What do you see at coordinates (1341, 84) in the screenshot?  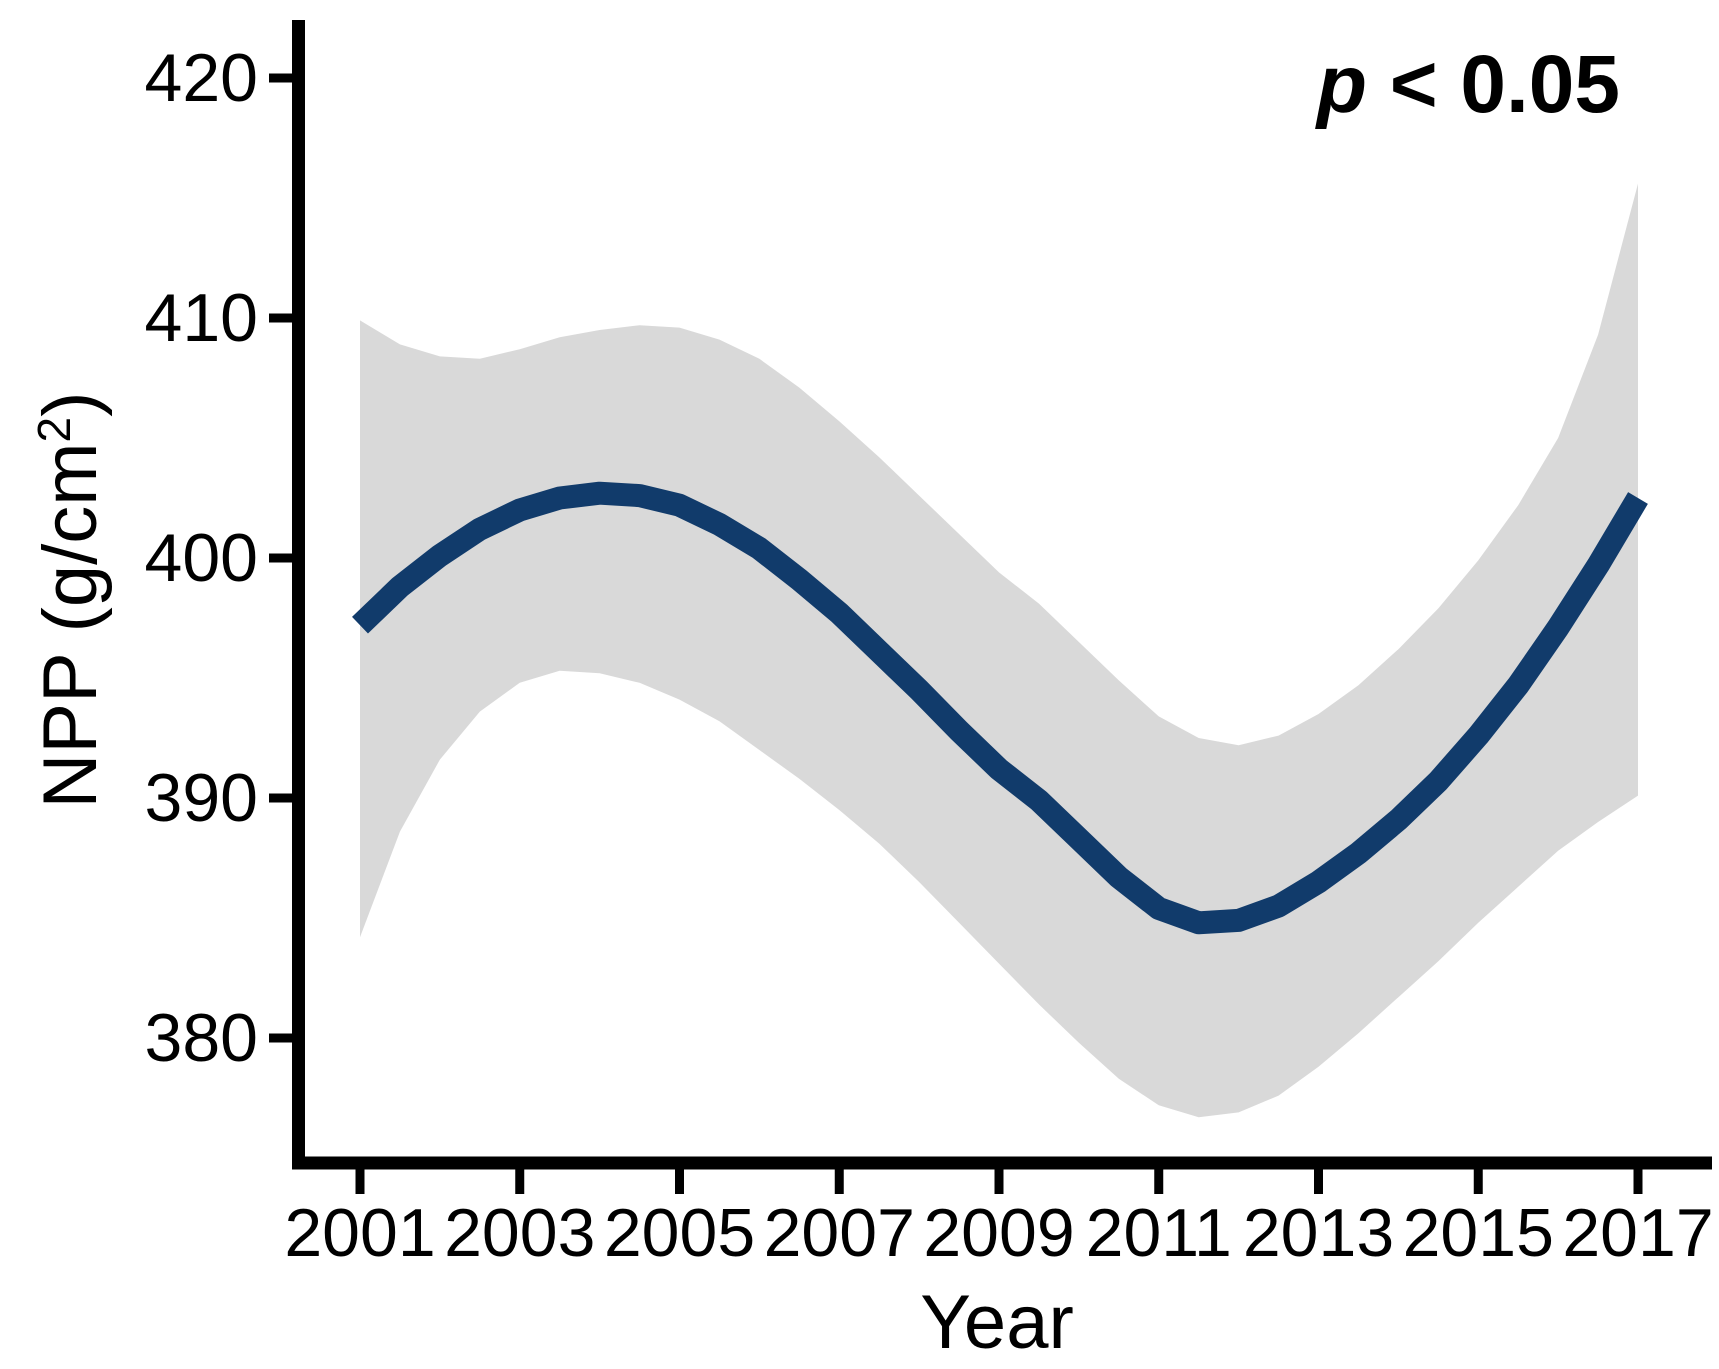 I see `p-value-symbol: p` at bounding box center [1341, 84].